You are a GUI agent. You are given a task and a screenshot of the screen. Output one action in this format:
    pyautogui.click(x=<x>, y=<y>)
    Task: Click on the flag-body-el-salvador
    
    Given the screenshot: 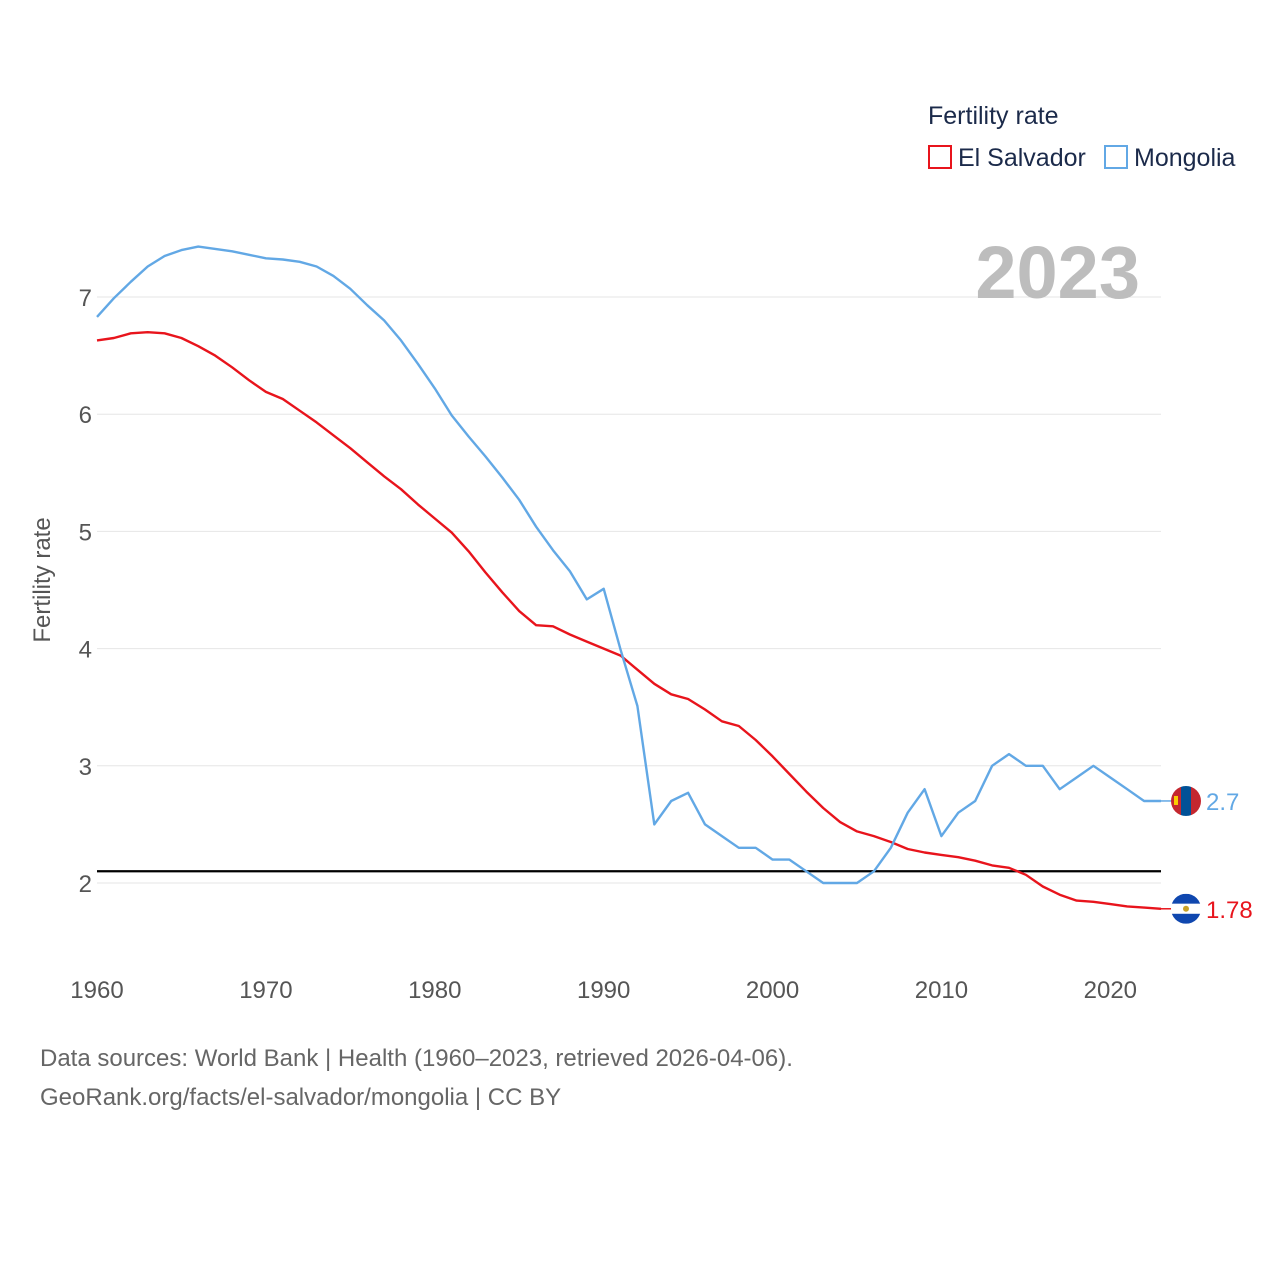 What is the action you would take?
    pyautogui.click(x=1186, y=908)
    